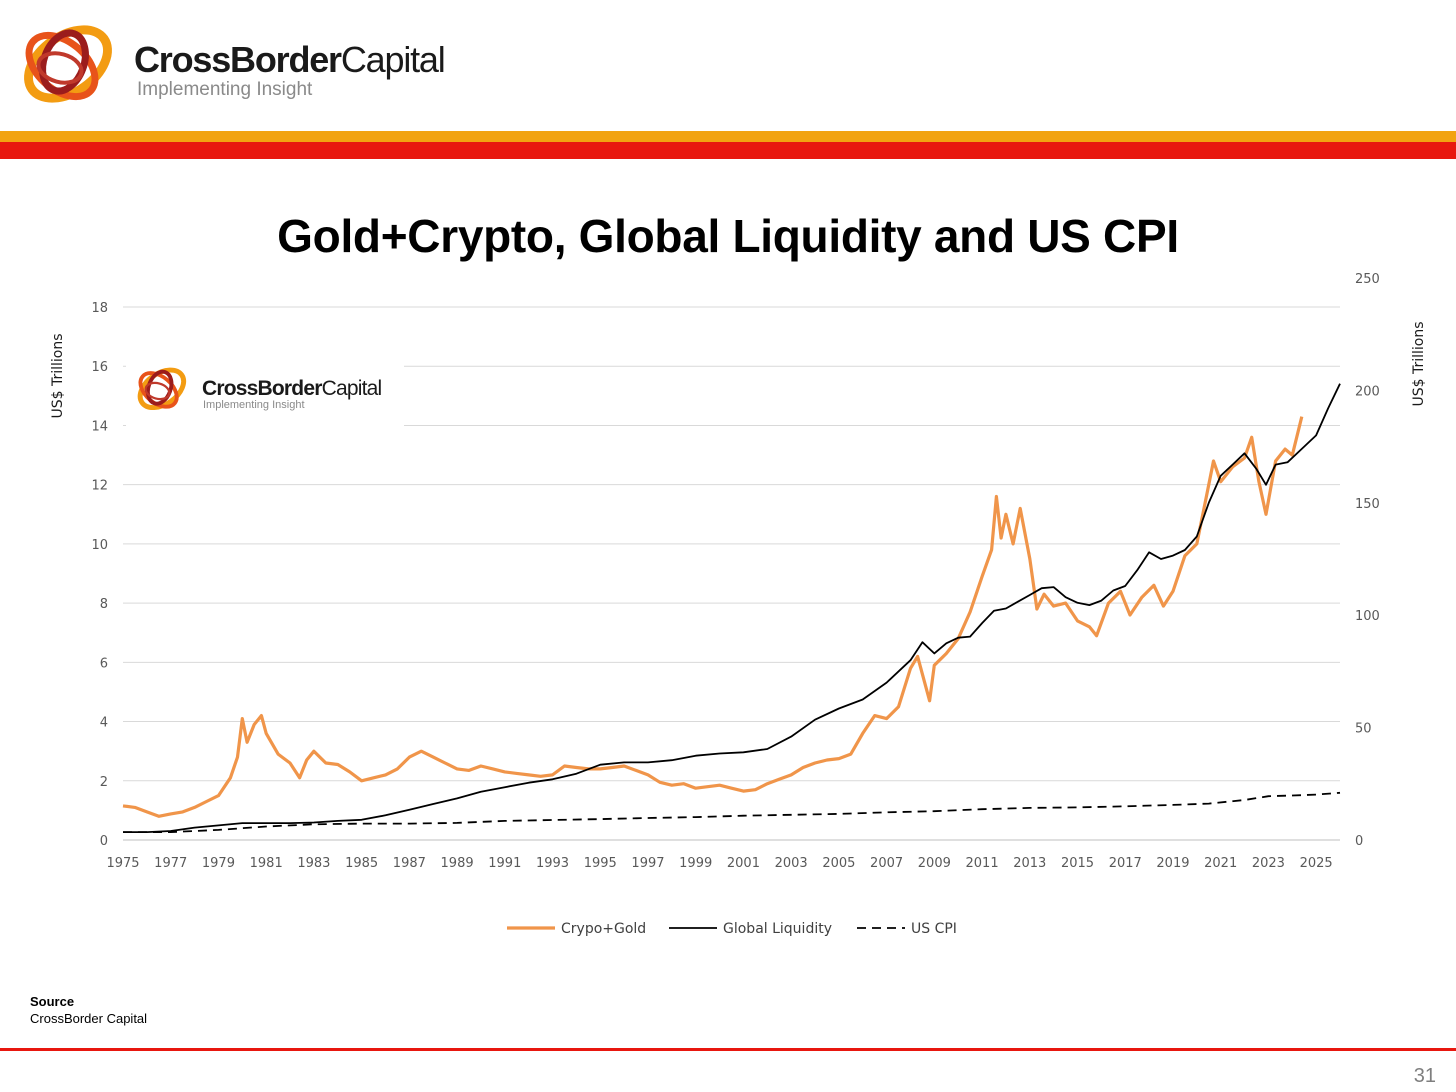 The height and width of the screenshot is (1092, 1456). I want to click on watermark-brand-name: CrossBorderCapital, so click(292, 388).